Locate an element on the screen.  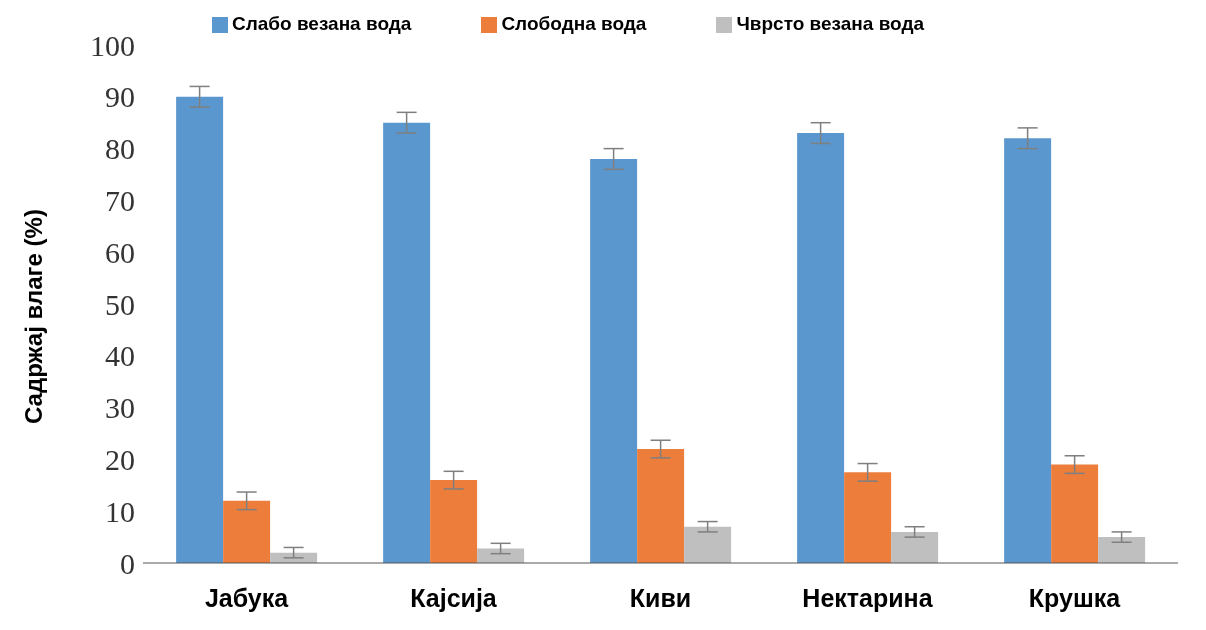
y-tick-label: 70 is located at coordinates (120, 201).